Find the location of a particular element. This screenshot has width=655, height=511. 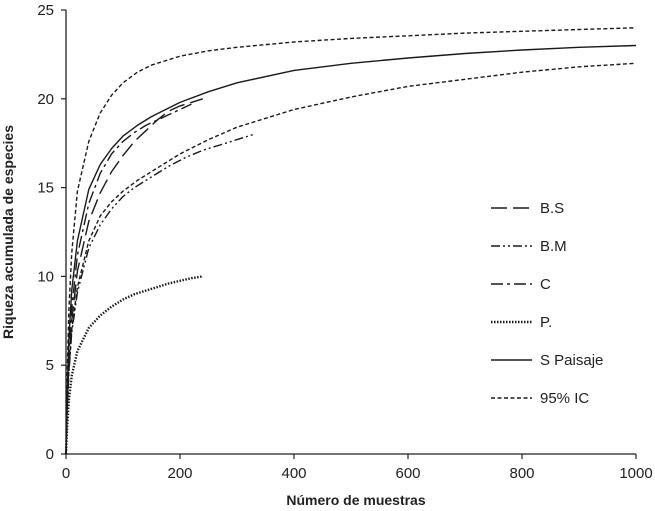

y-tick-label: 25 is located at coordinates (45, 10).